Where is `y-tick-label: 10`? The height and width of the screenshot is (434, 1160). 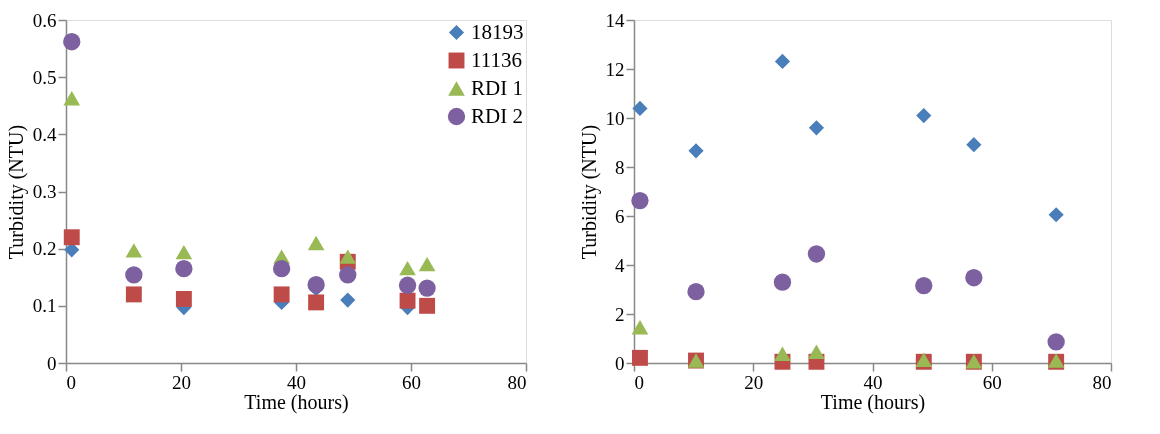
y-tick-label: 10 is located at coordinates (615, 118).